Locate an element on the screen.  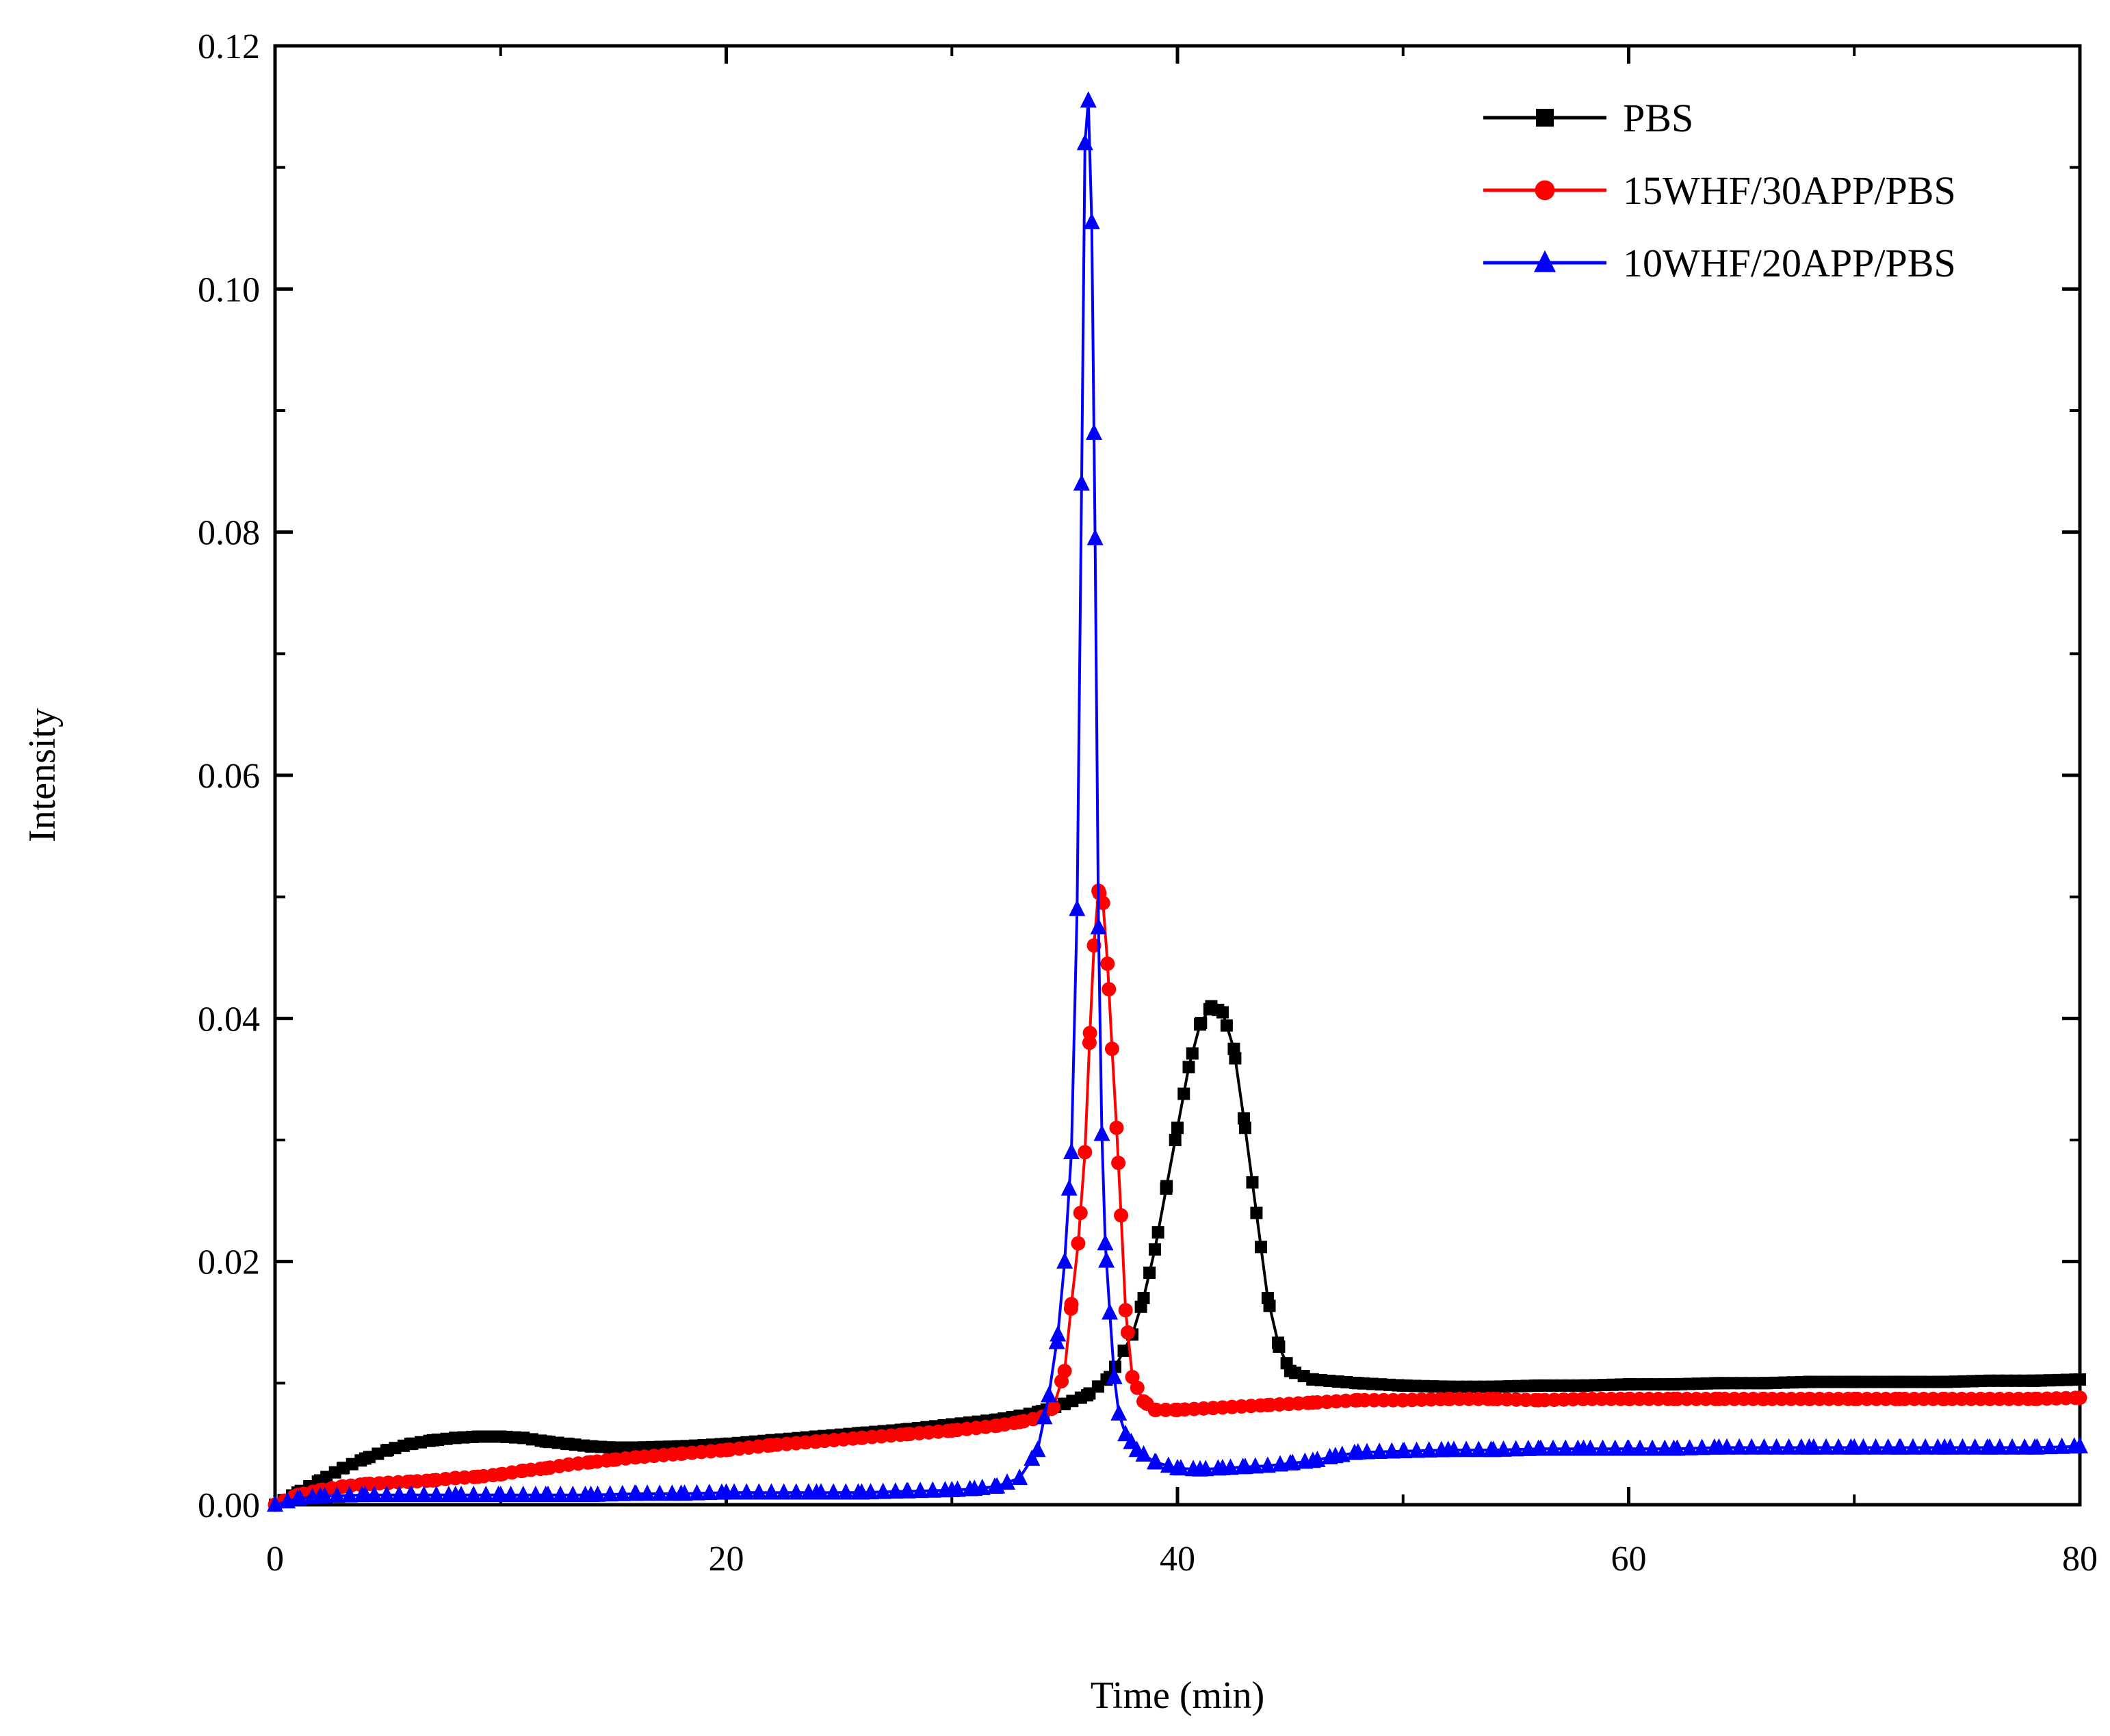
y-tick-labels: 0.00 0.02 0.04 0.06 0.08 0.10 0.12 is located at coordinates (229, 776).